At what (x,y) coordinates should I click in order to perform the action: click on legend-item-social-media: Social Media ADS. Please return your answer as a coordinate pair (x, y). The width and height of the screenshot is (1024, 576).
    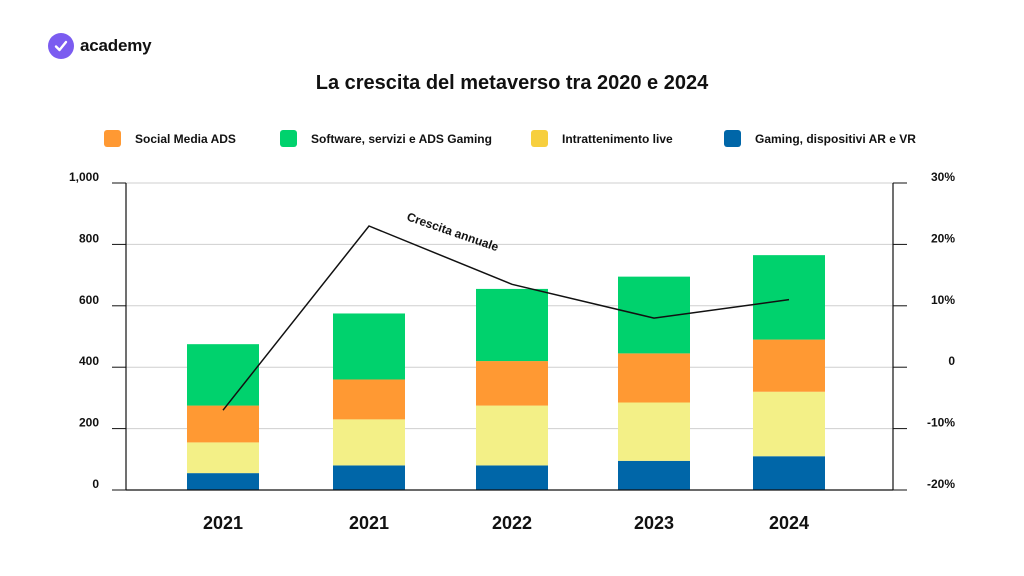
    Looking at the image, I should click on (170, 138).